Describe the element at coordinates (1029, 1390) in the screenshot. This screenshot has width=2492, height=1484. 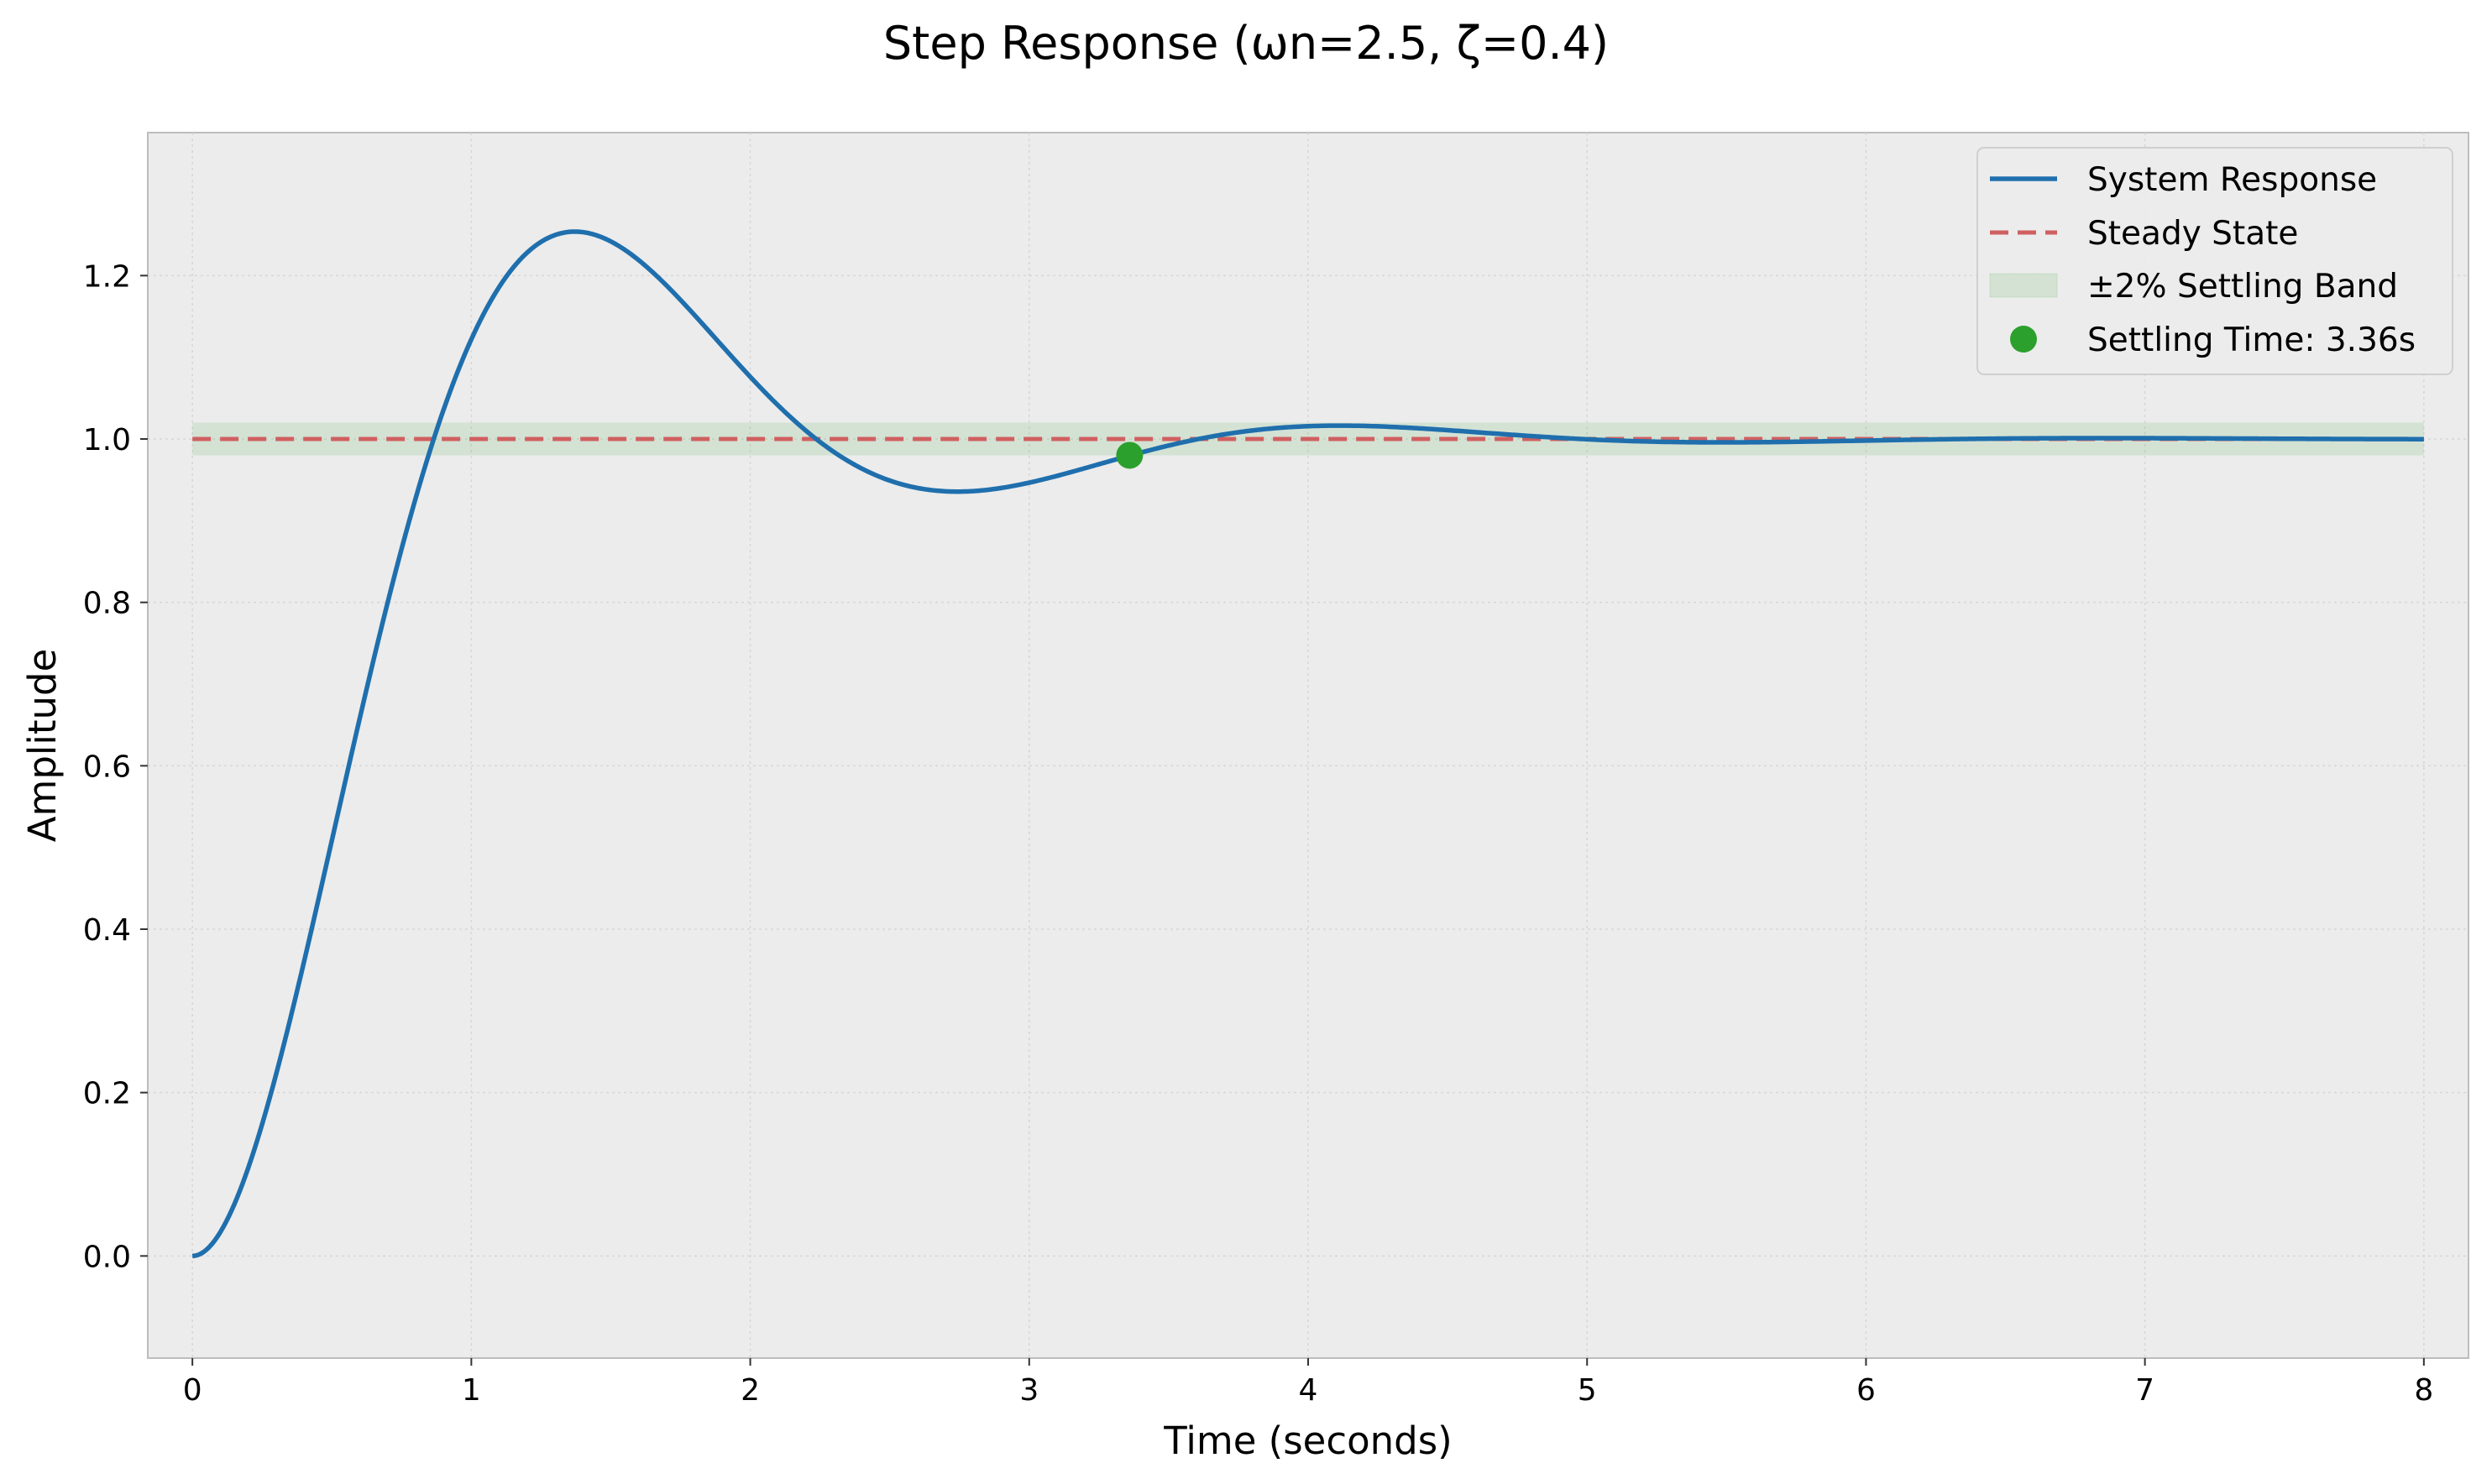
I see `x-tick-label: 3` at that location.